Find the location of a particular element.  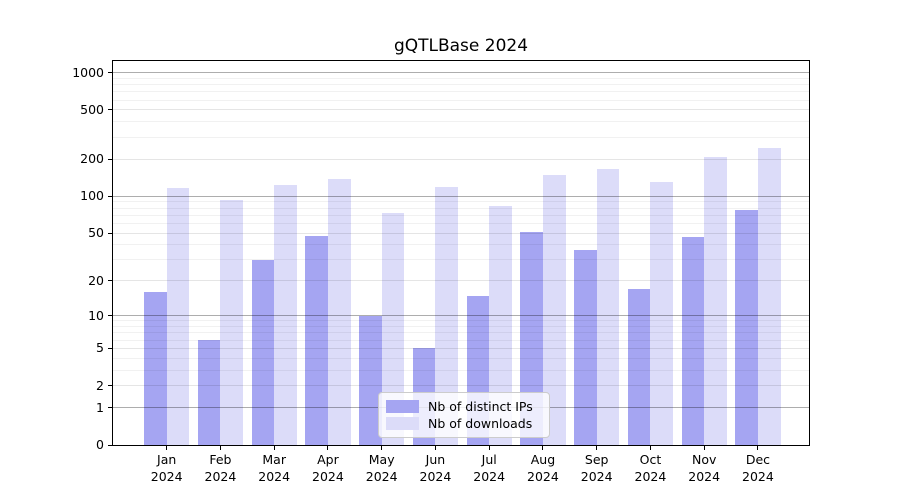

x-tick-month: Nov is located at coordinates (704, 459).